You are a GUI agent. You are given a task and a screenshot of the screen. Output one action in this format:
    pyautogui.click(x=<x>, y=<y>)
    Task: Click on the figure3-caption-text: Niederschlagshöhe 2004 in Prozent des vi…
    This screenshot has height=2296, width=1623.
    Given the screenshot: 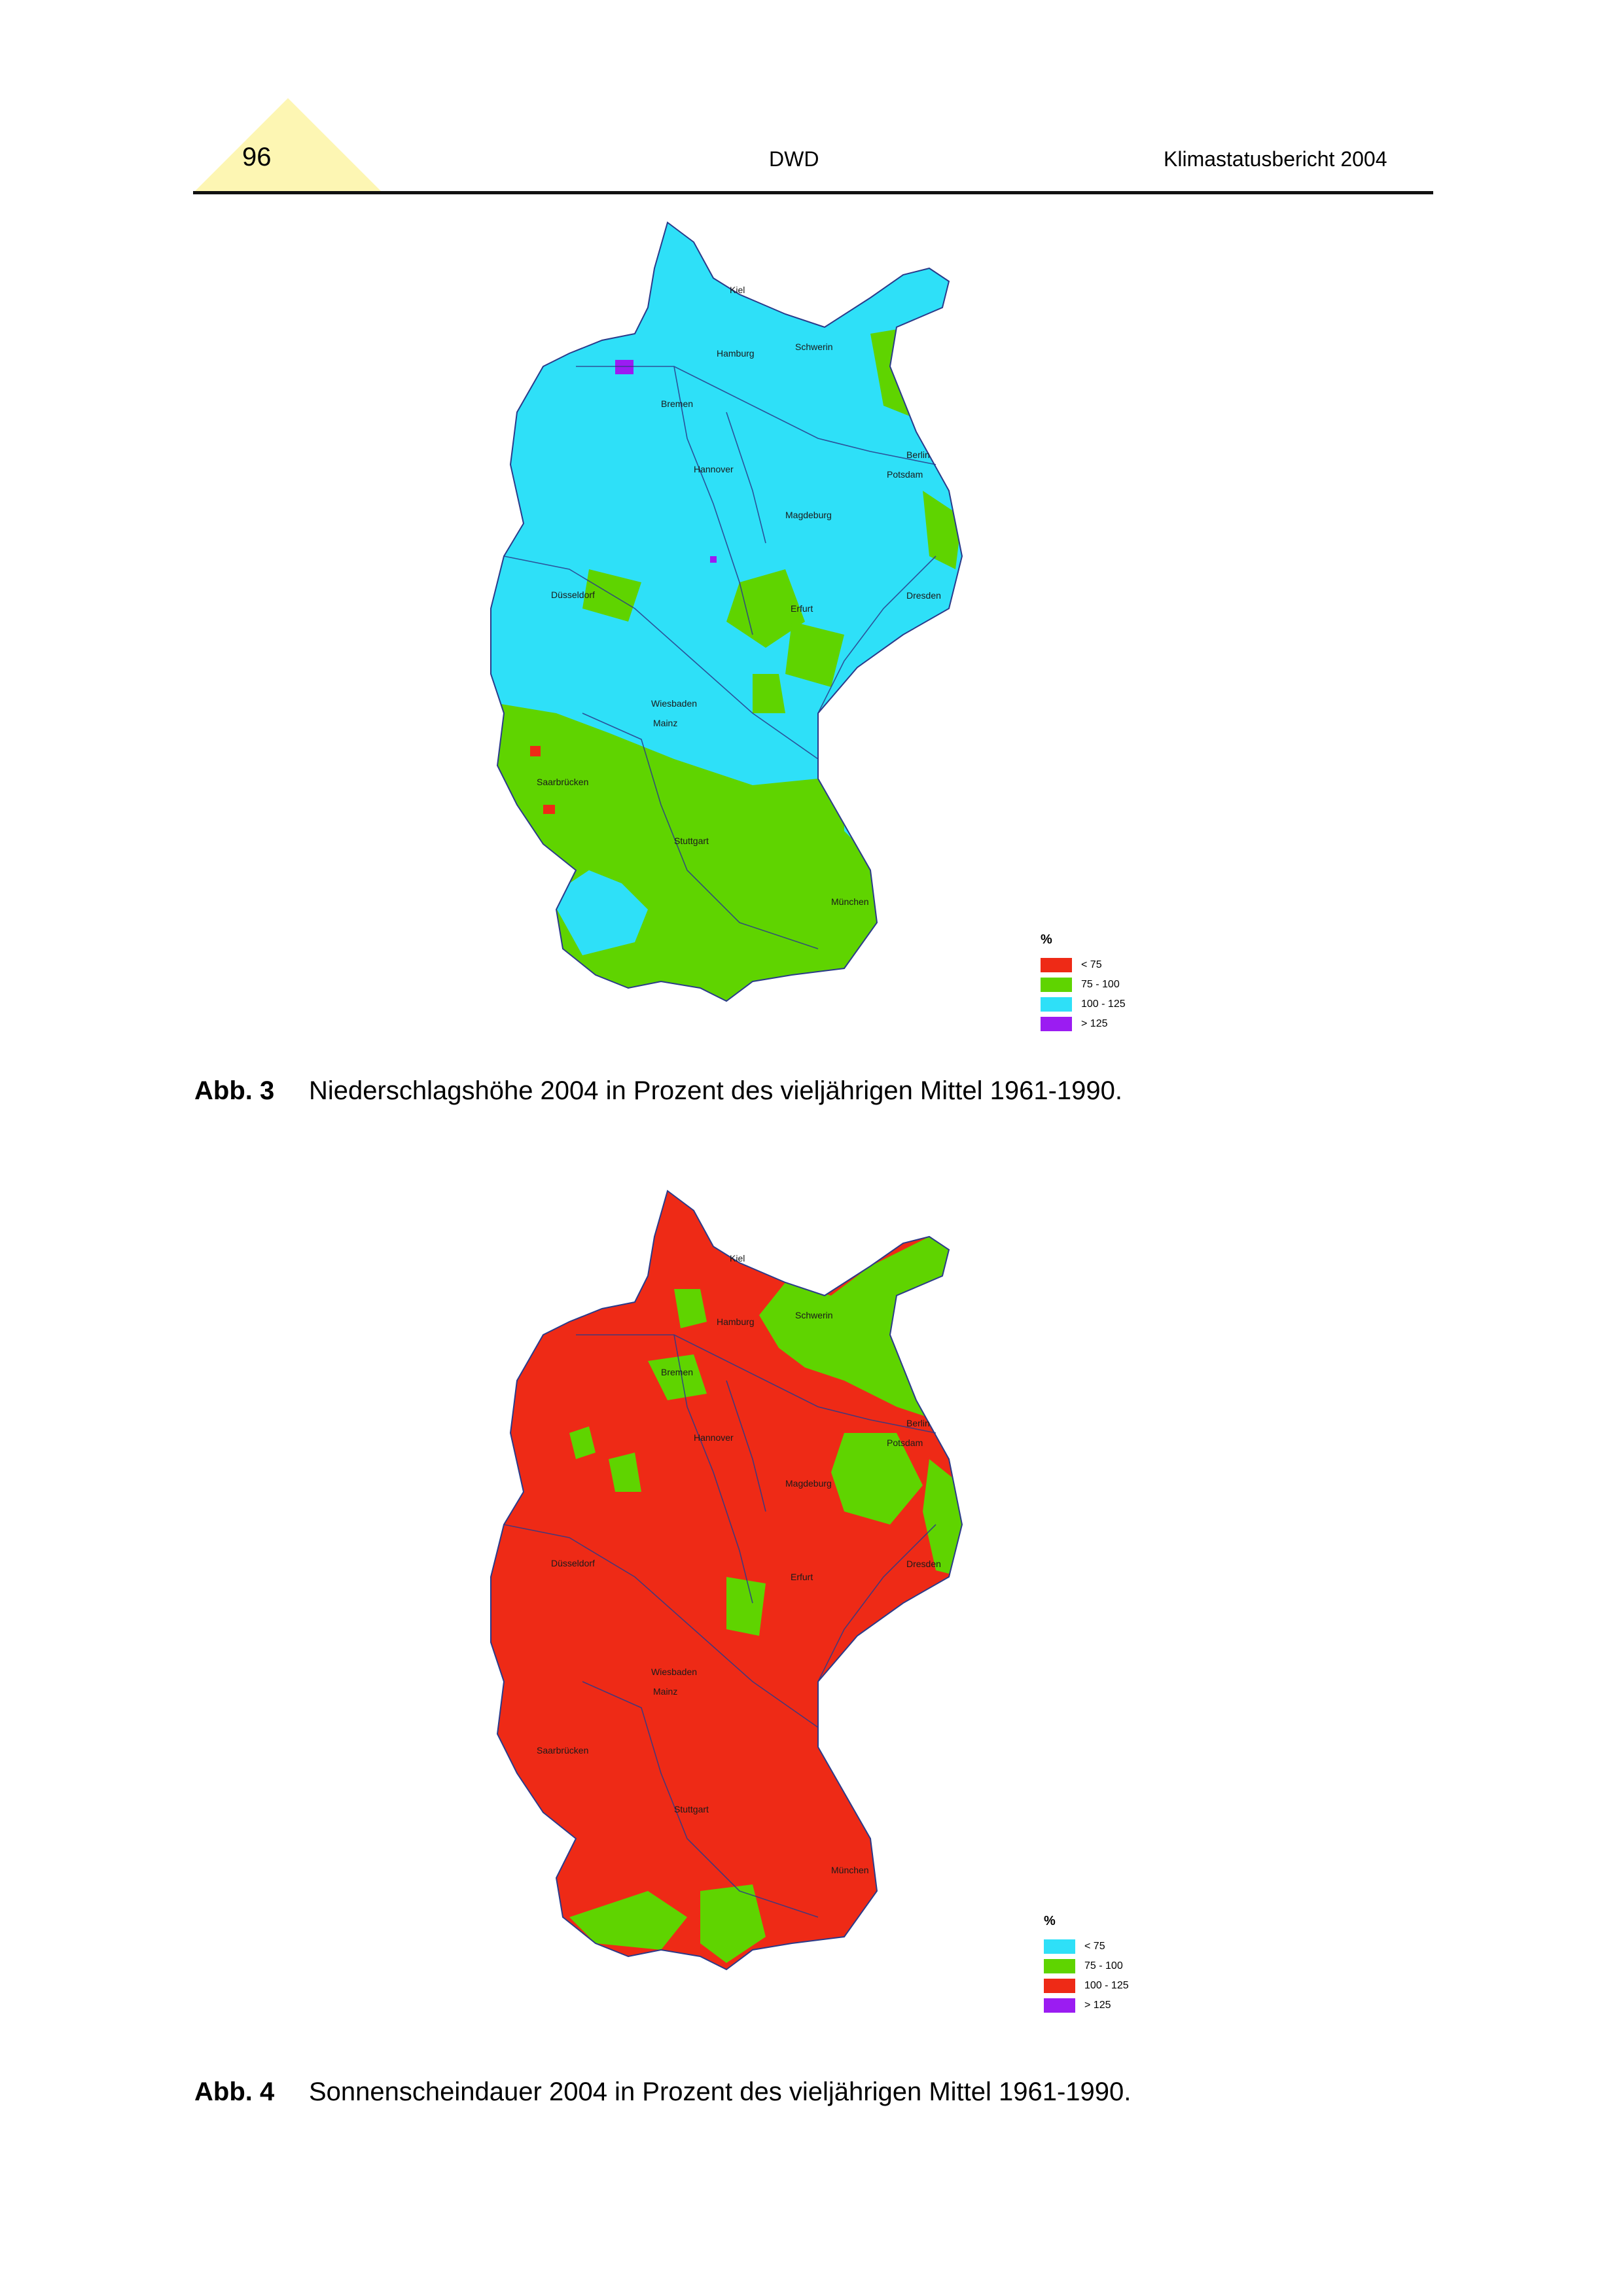 What is the action you would take?
    pyautogui.click(x=716, y=1090)
    